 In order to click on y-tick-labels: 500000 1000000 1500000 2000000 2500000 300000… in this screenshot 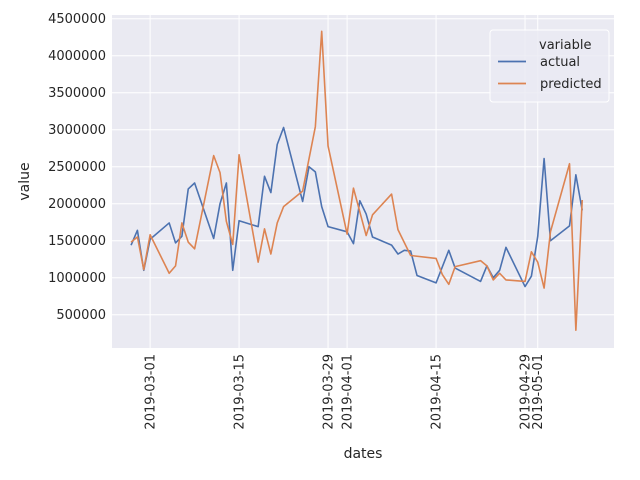, I will do `click(77, 167)`.